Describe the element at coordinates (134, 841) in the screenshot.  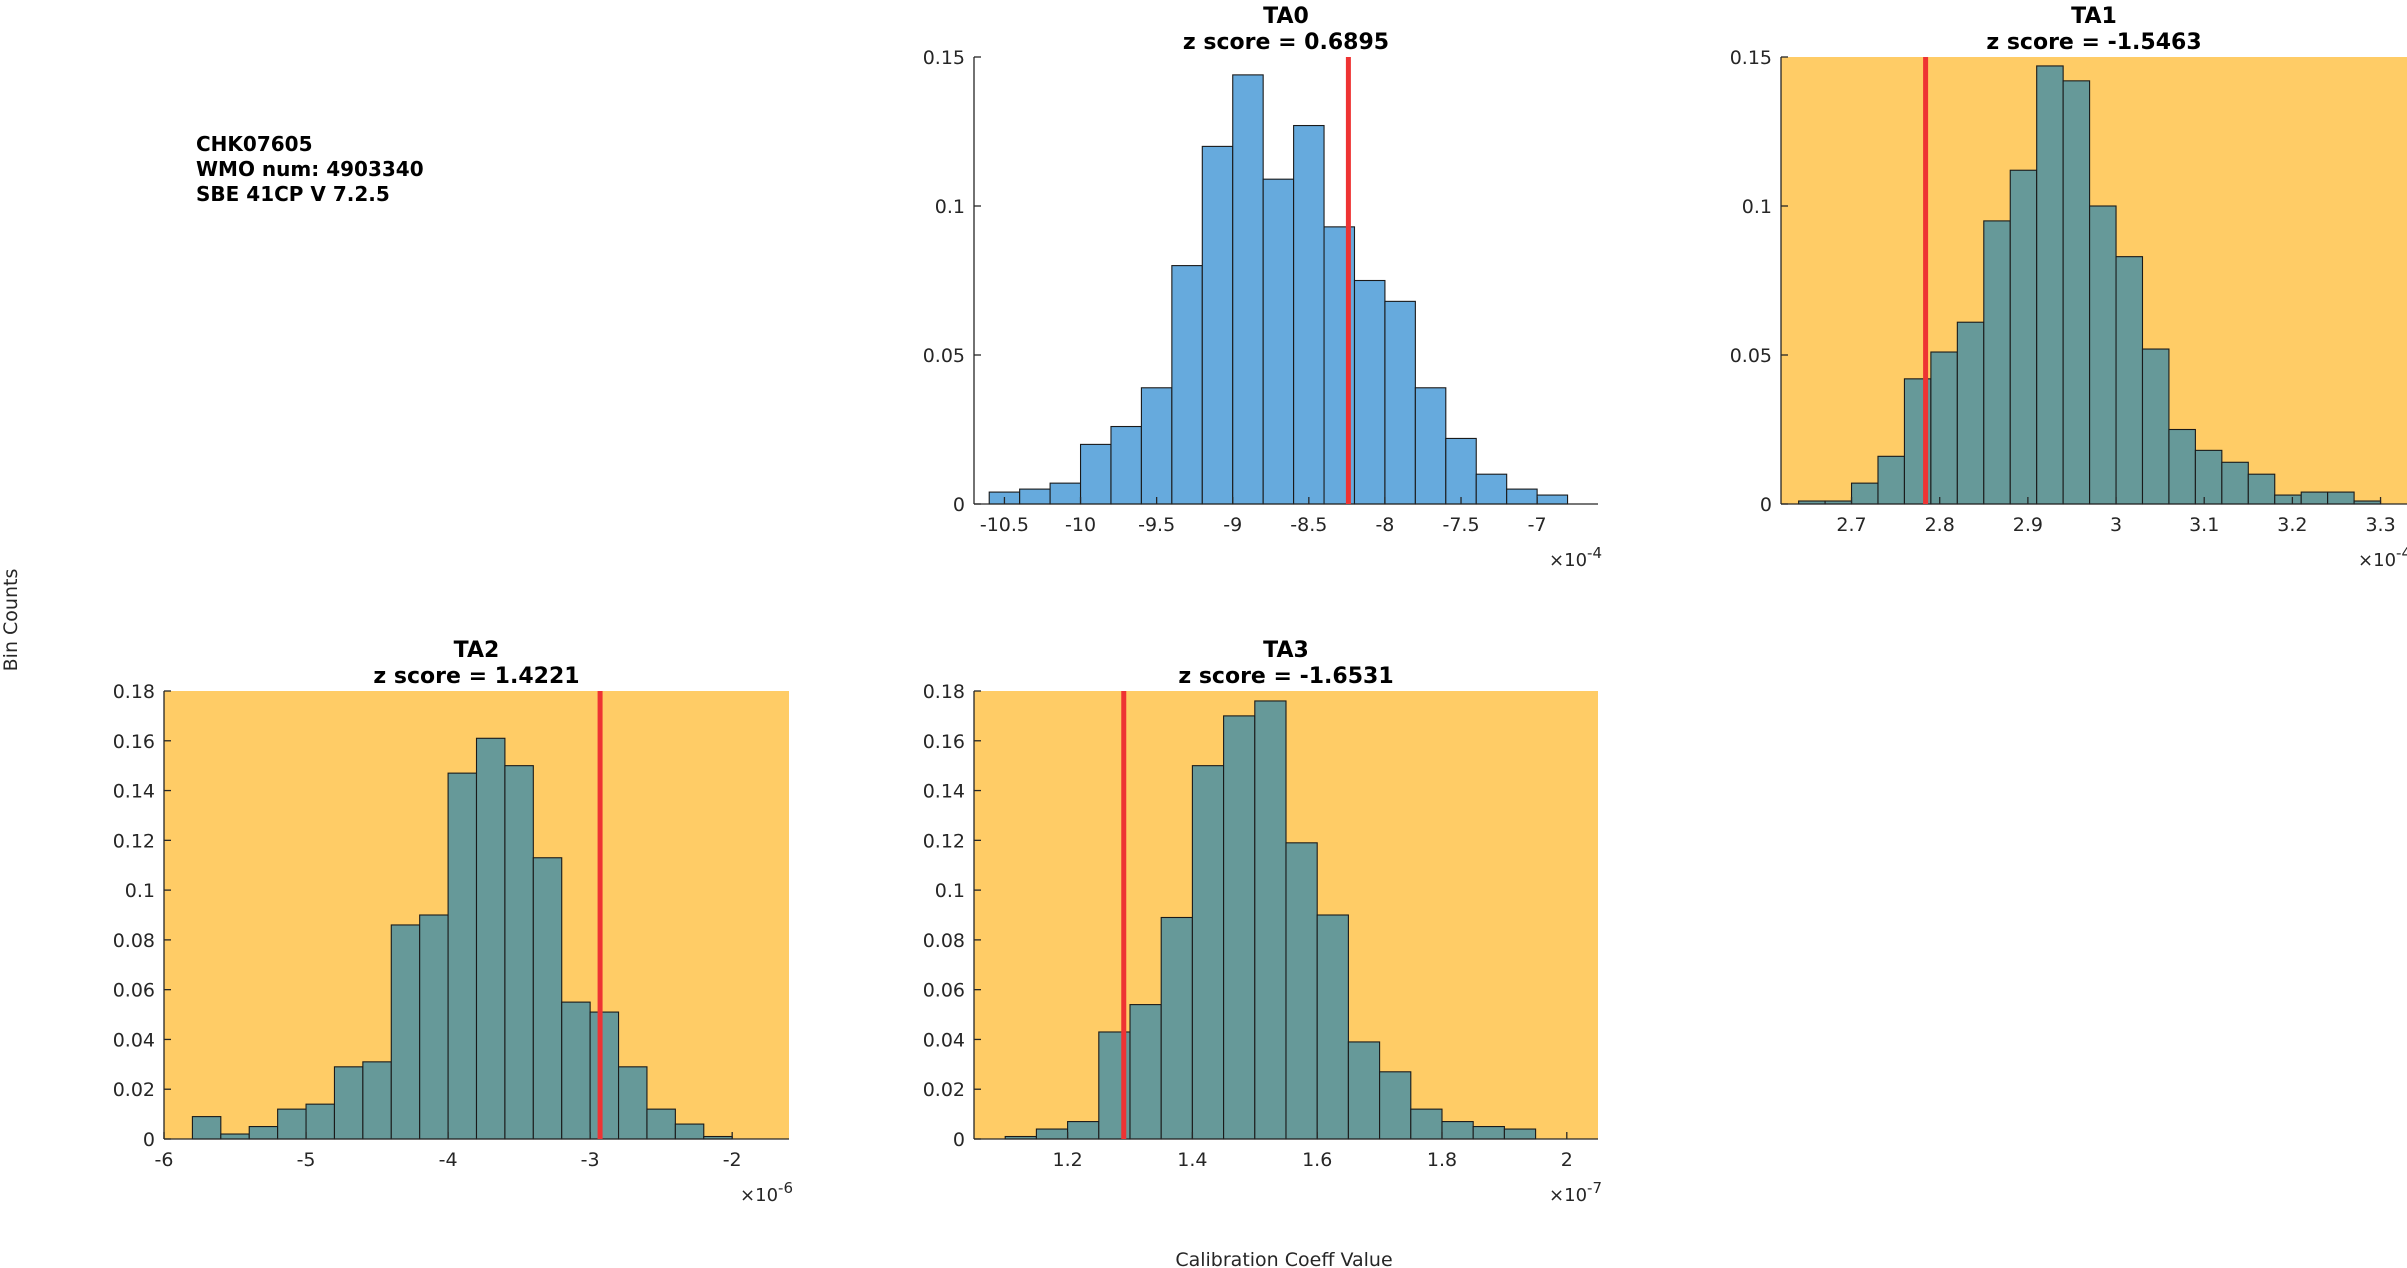
I see `ta2-y-tick-label: 0.12` at that location.